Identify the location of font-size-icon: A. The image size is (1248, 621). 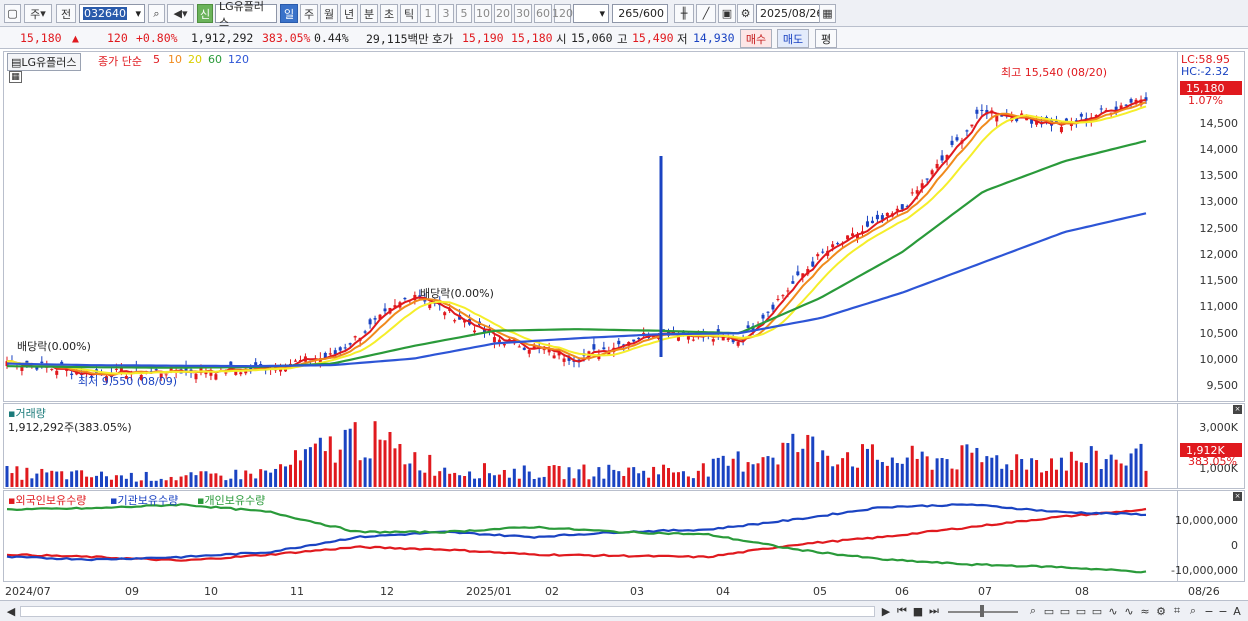
(1237, 611).